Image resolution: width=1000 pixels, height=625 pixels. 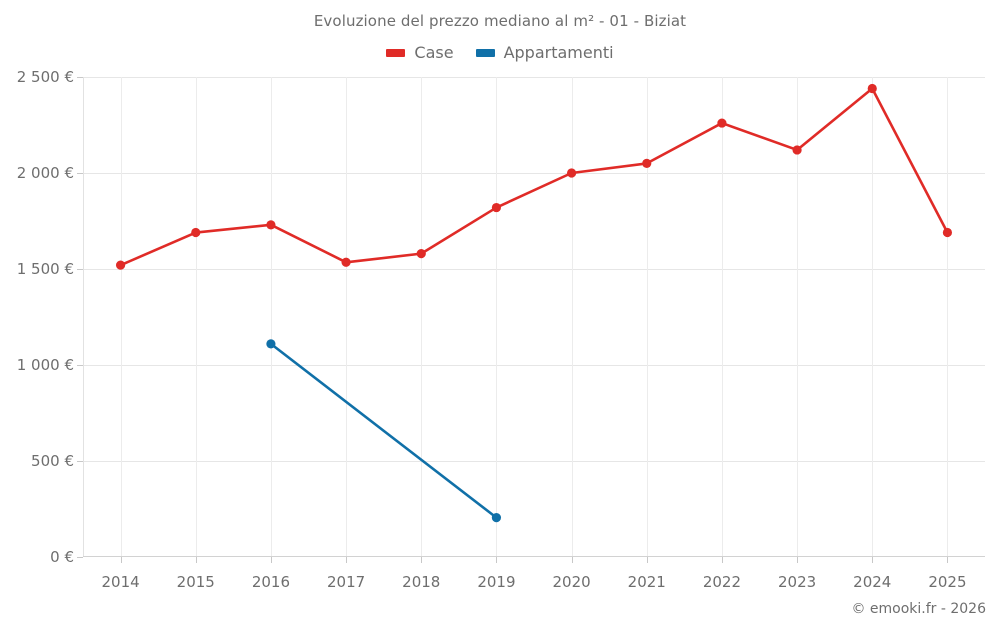 I want to click on x-tick-label: 2014, so click(x=120, y=582).